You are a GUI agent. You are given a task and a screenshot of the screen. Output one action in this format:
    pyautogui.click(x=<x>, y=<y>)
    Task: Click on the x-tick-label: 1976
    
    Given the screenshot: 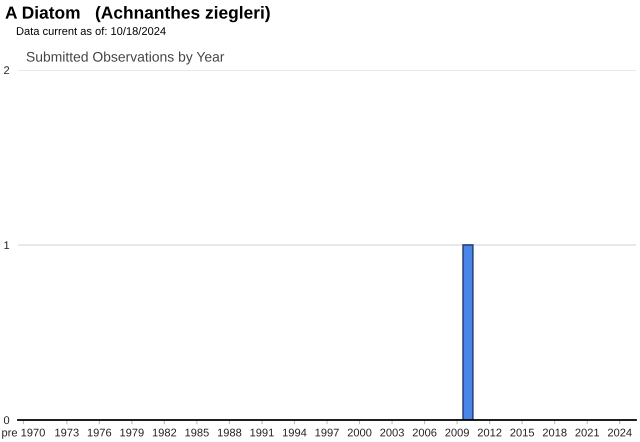 What is the action you would take?
    pyautogui.click(x=100, y=432)
    